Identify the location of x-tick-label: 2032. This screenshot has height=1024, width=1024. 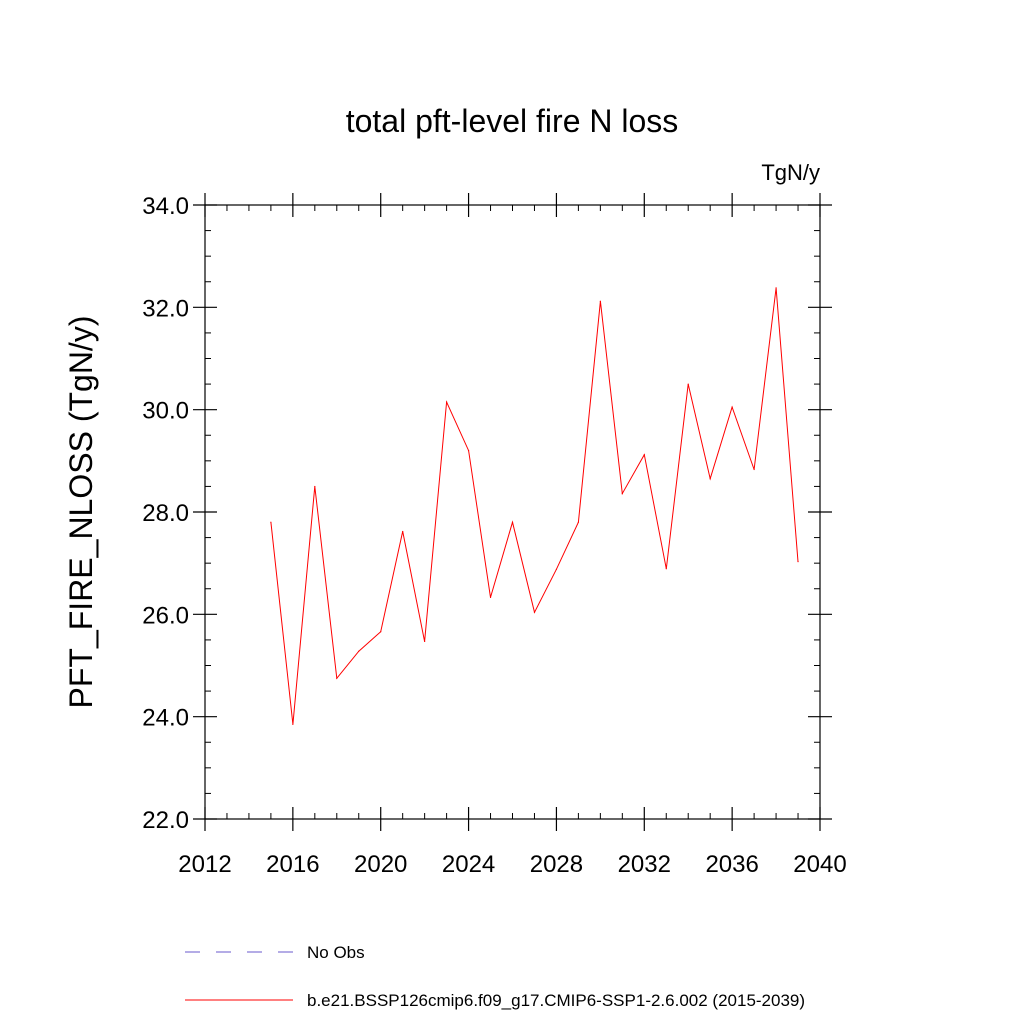
(644, 864).